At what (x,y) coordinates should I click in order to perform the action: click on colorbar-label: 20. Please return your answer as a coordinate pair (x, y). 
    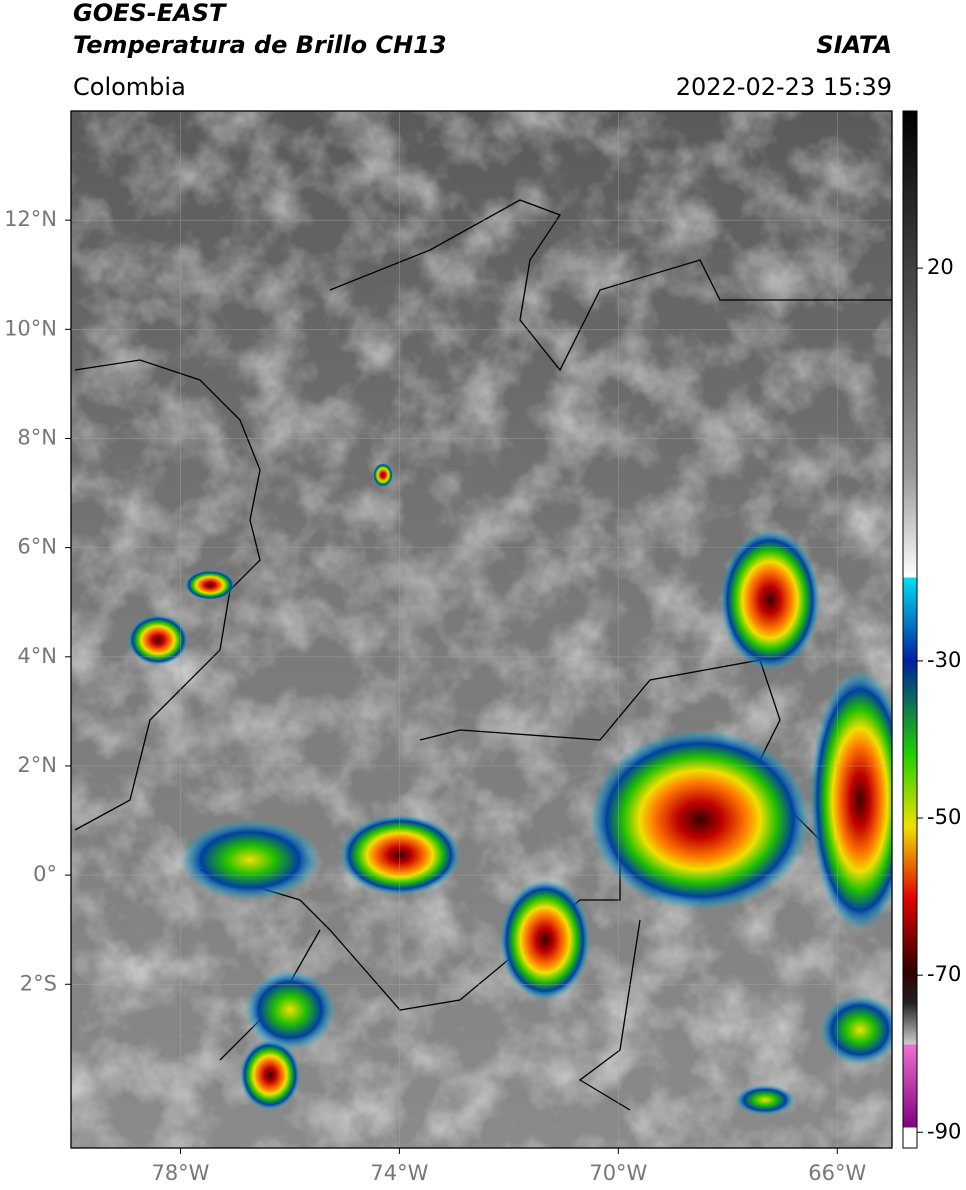
    Looking at the image, I should click on (940, 267).